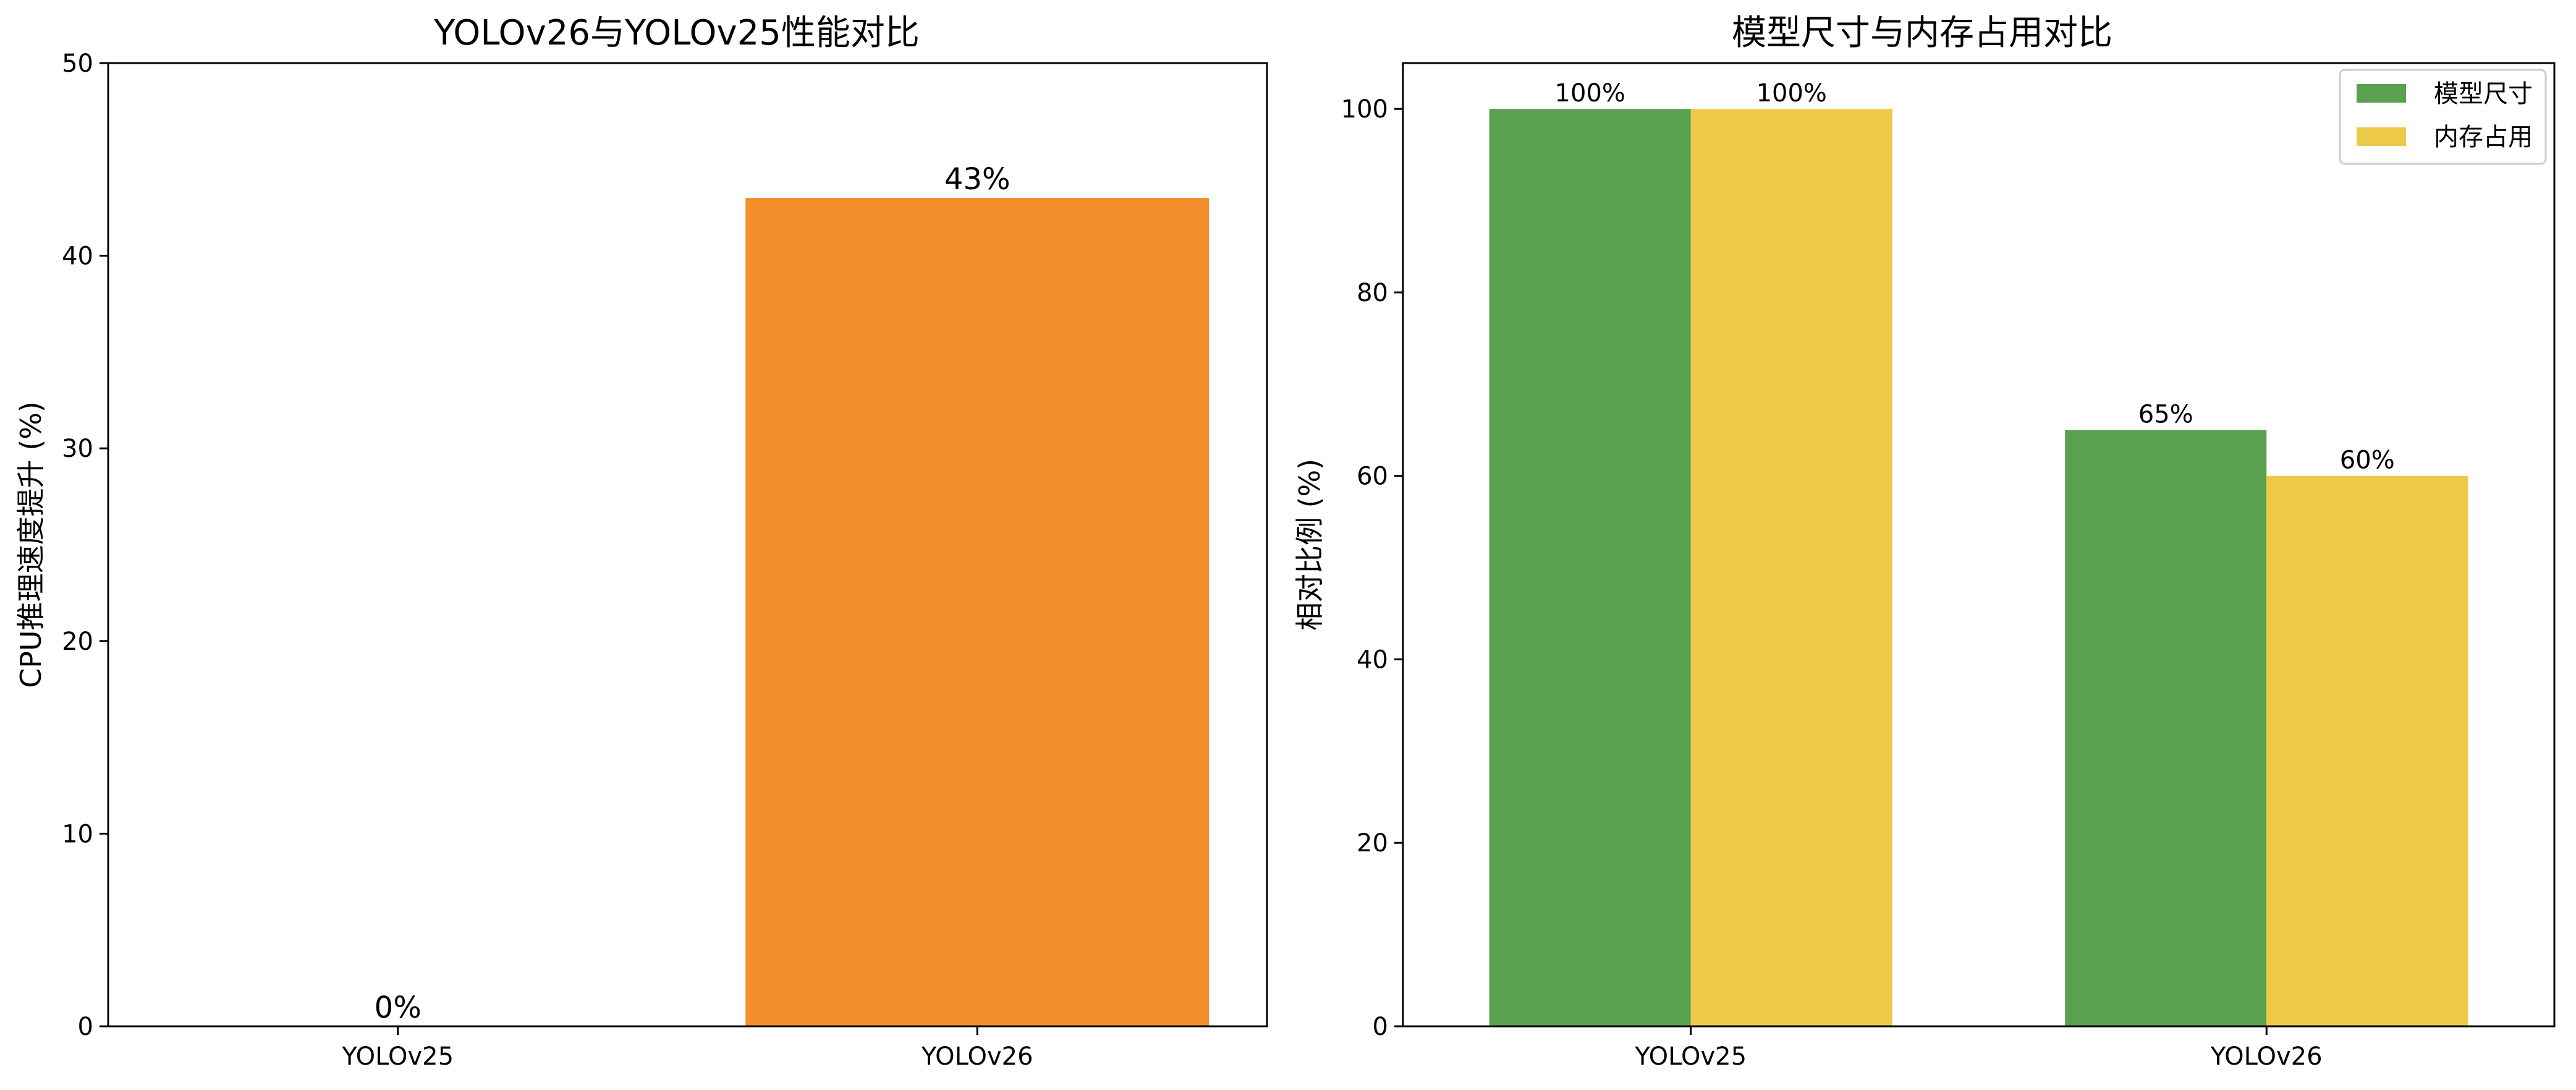 Image resolution: width=2576 pixels, height=1090 pixels. What do you see at coordinates (977, 179) in the screenshot?
I see `data-label-yolov26: 43%` at bounding box center [977, 179].